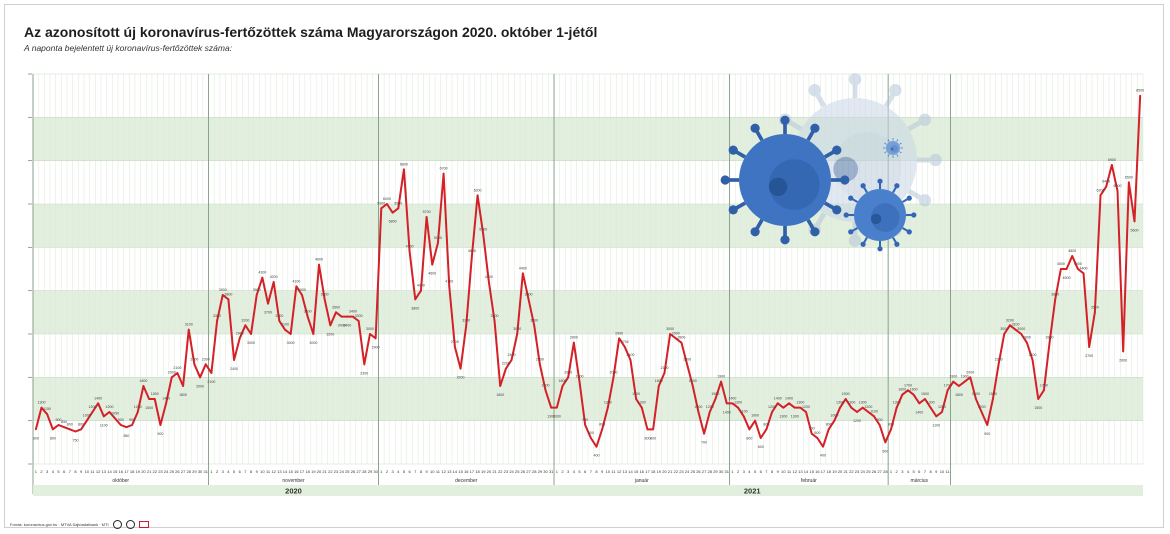 The width and height of the screenshot is (1170, 534). Describe the element at coordinates (659, 471) in the screenshot. I see `day-tick-label: 19` at that location.